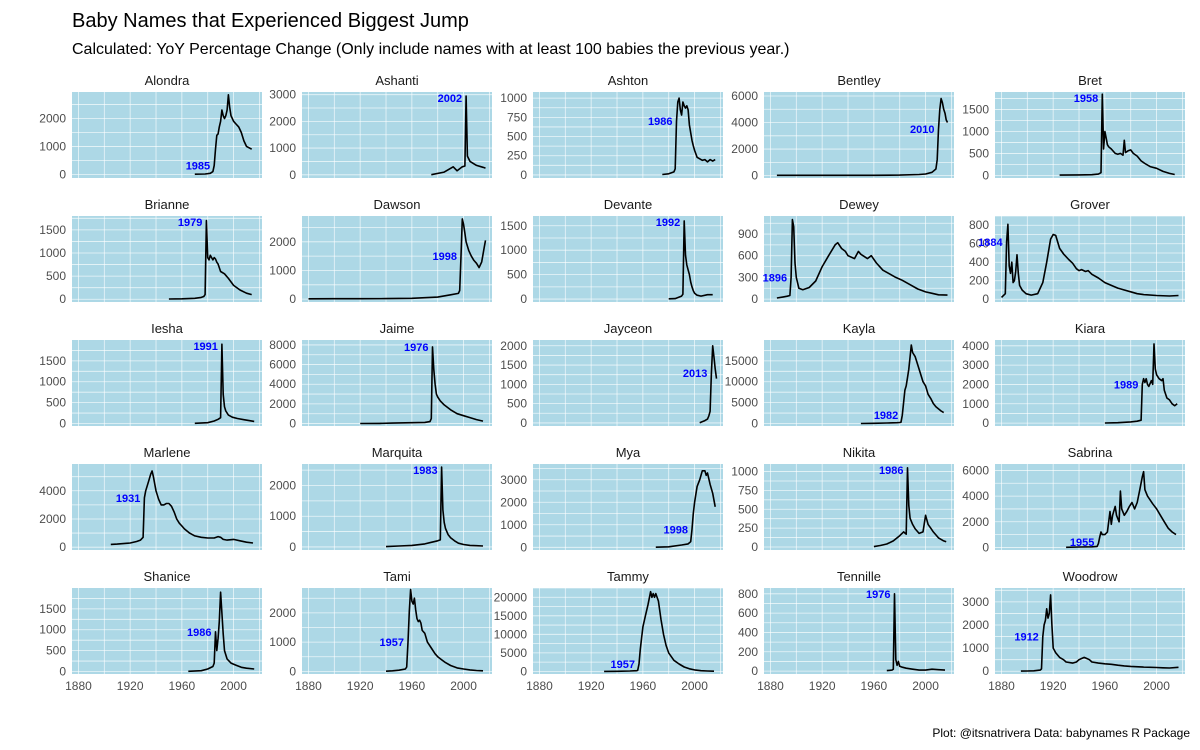  I want to click on panel-marlene: Marlene 0 2000 4000 1931, so click(150, 499).